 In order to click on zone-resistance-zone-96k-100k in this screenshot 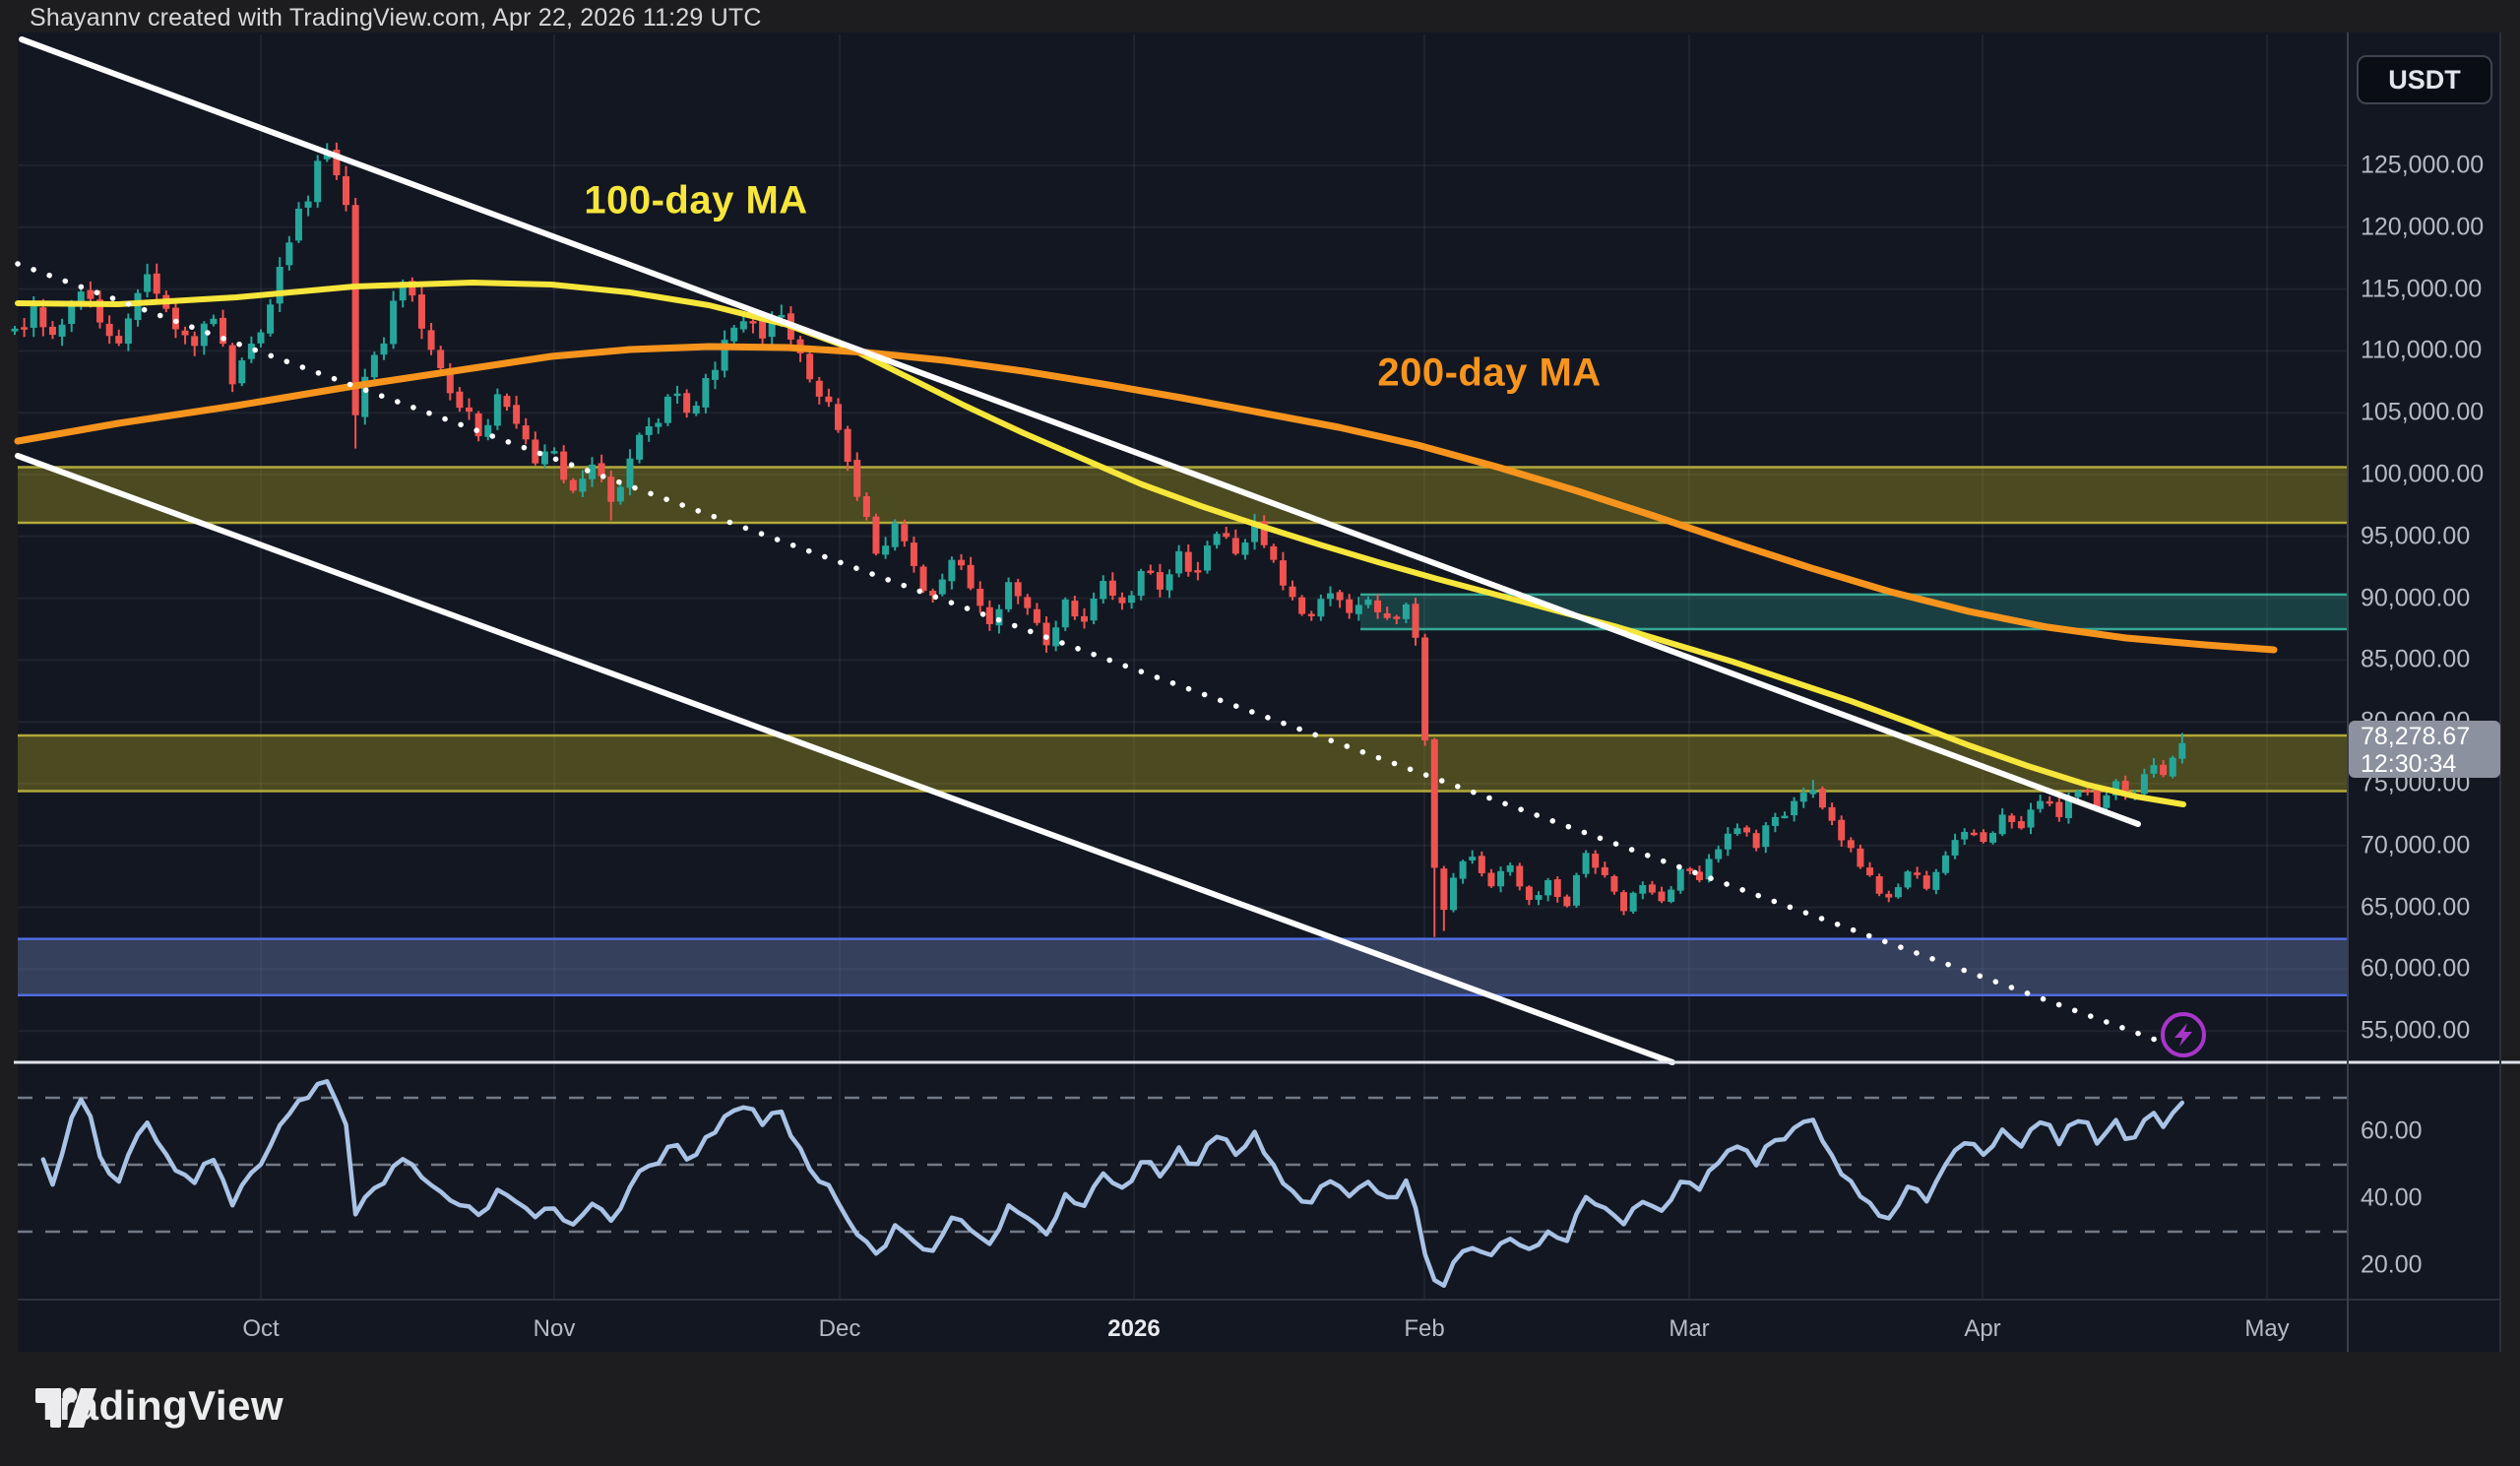, I will do `click(1183, 496)`.